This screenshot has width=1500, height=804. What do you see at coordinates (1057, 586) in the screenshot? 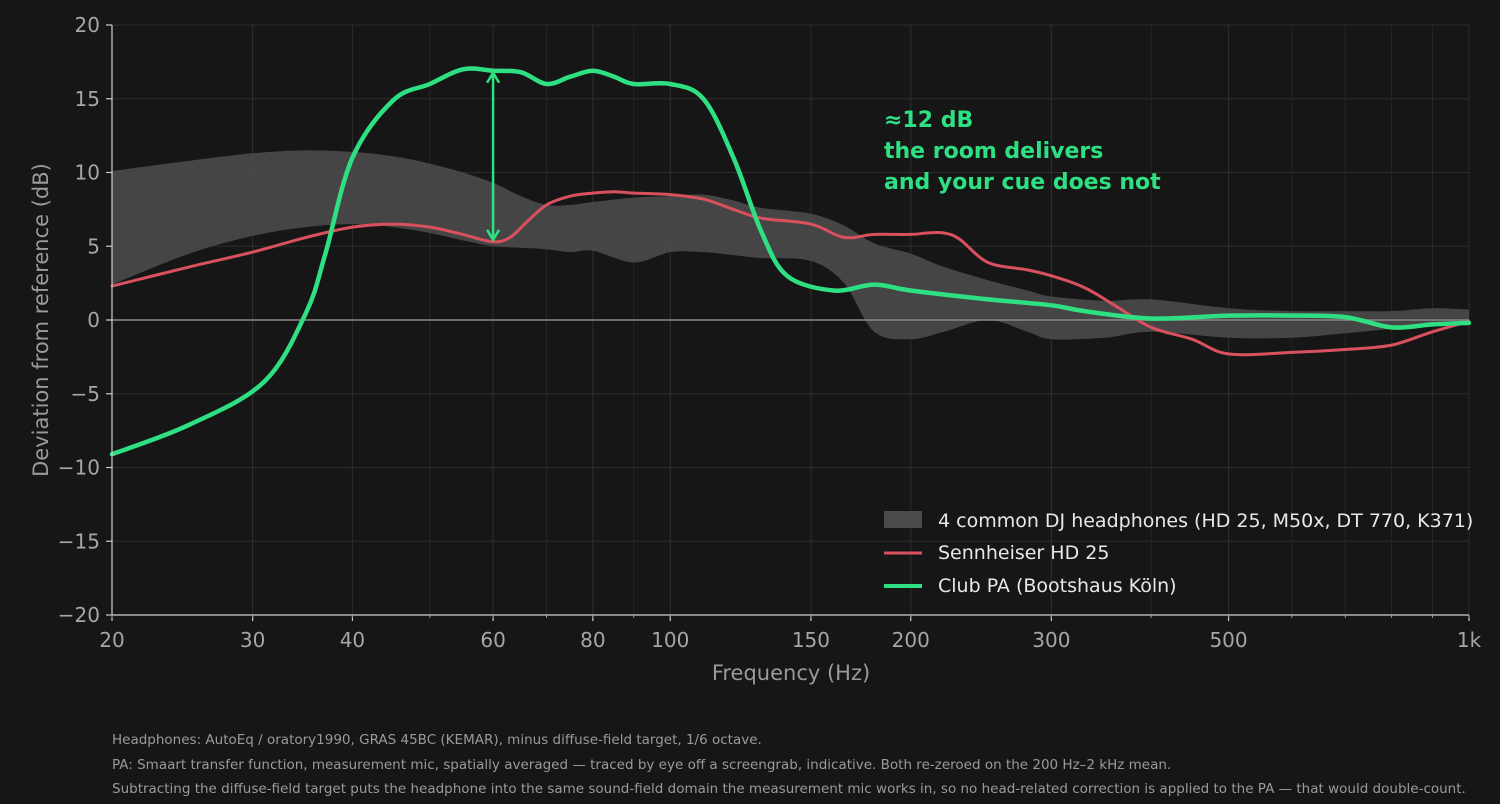
I see `legend-label-club-pa: Club PA (Bootshaus Köln)` at bounding box center [1057, 586].